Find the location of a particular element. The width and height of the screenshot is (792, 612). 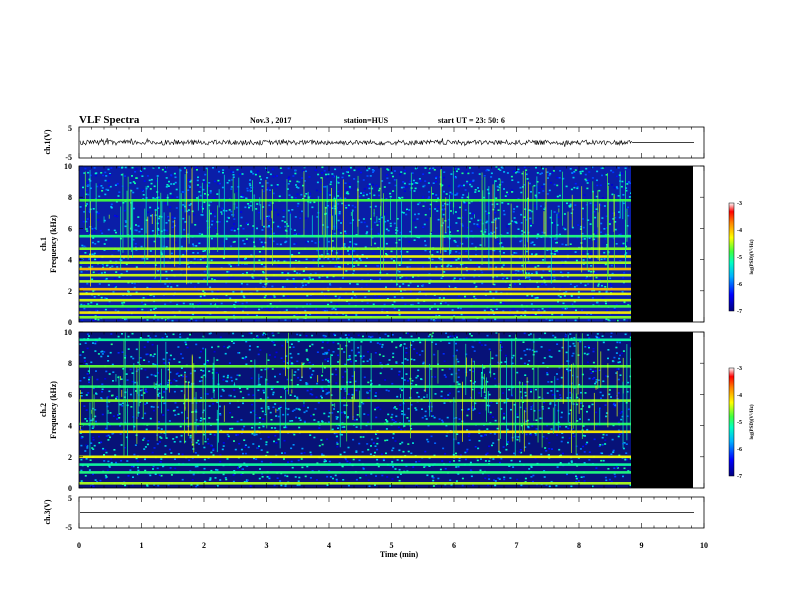

frequency-tick-label: 0 is located at coordinates (70, 322).